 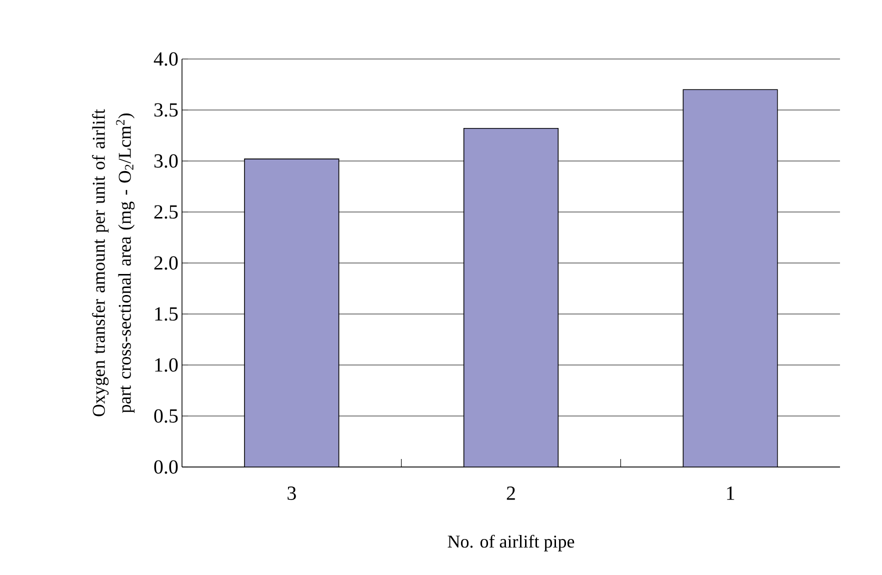 What do you see at coordinates (166, 212) in the screenshot?
I see `y-tick-label: 2.5` at bounding box center [166, 212].